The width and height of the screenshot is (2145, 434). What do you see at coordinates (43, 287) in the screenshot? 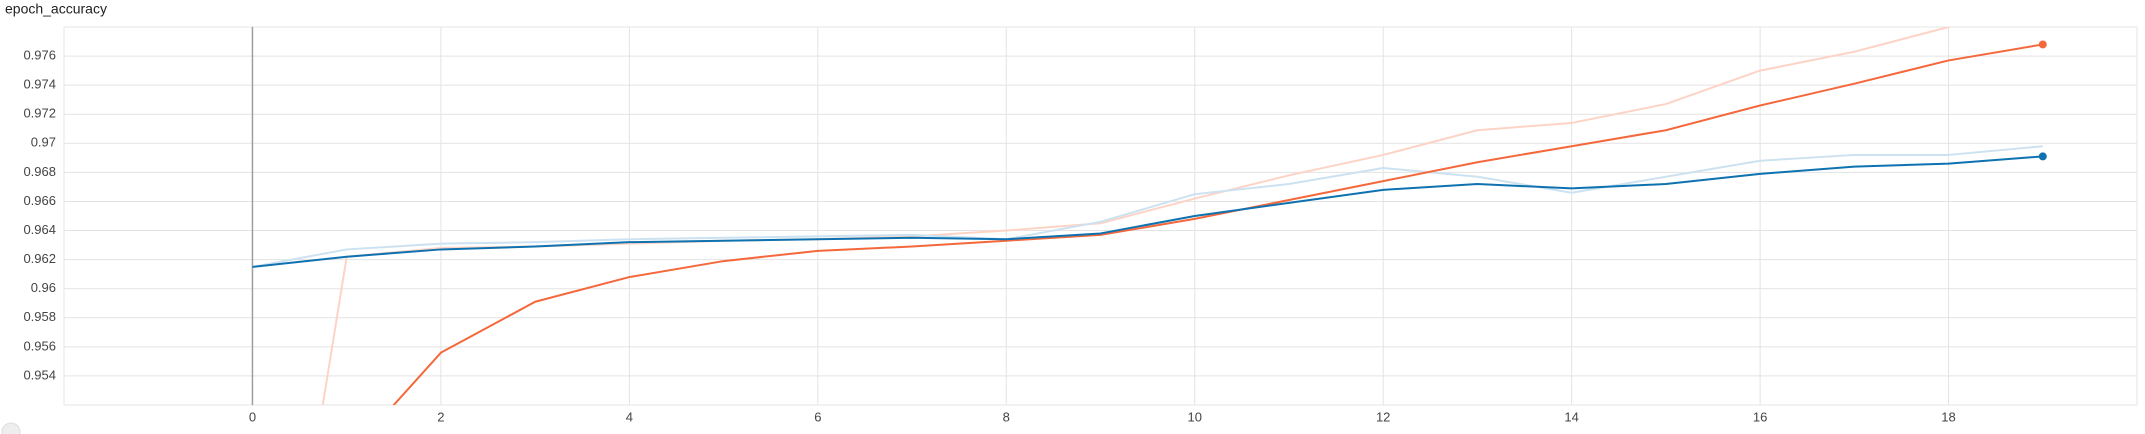
I see `y-tick-label: 0.96` at bounding box center [43, 287].